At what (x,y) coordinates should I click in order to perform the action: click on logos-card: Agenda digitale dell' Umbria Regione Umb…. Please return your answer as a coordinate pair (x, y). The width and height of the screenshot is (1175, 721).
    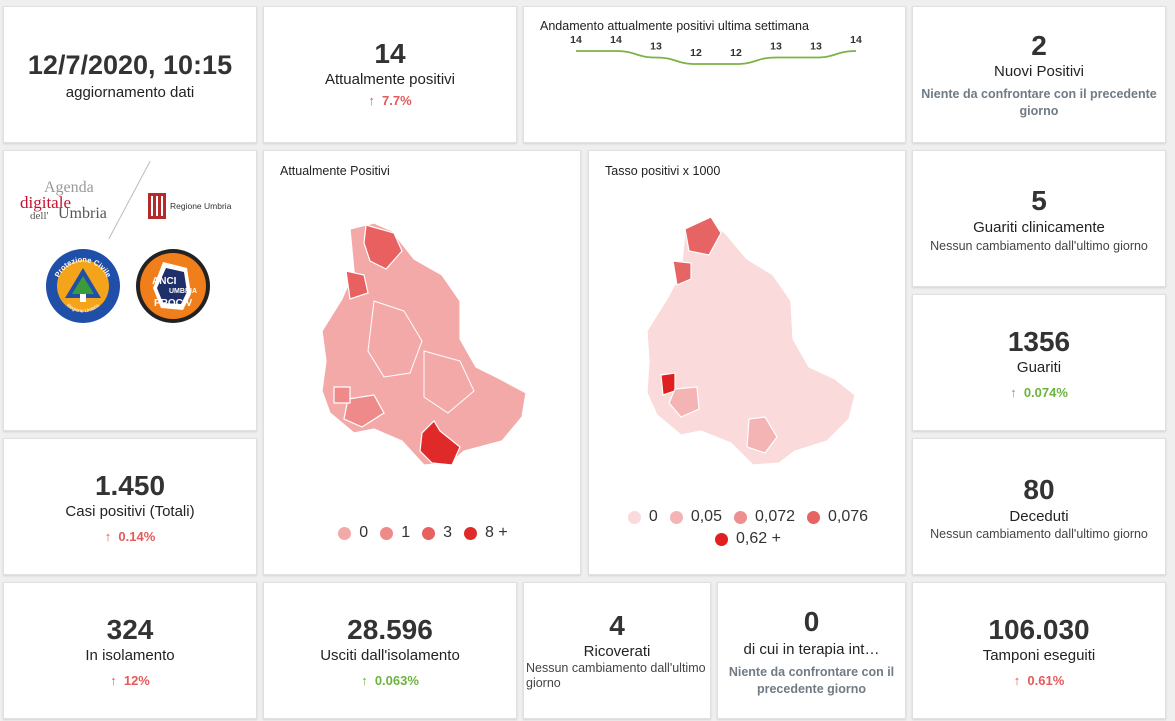
    Looking at the image, I should click on (130, 290).